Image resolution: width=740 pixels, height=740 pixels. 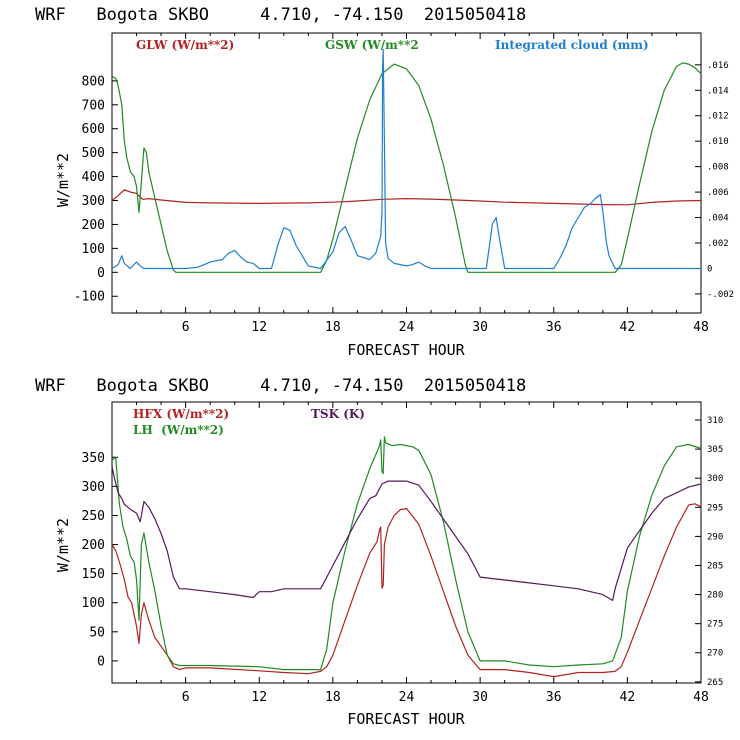 I want to click on chart-1-xlabel: FORECAST HOUR, so click(x=406, y=350).